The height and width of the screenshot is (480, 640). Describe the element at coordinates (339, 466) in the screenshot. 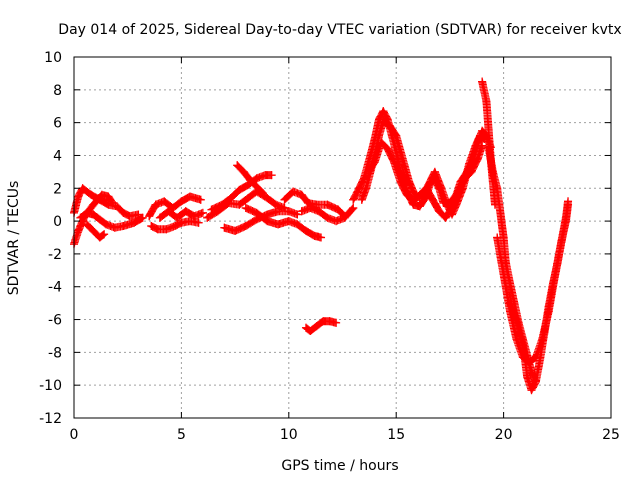

I see `x-axis-label: GPS time / hours` at that location.